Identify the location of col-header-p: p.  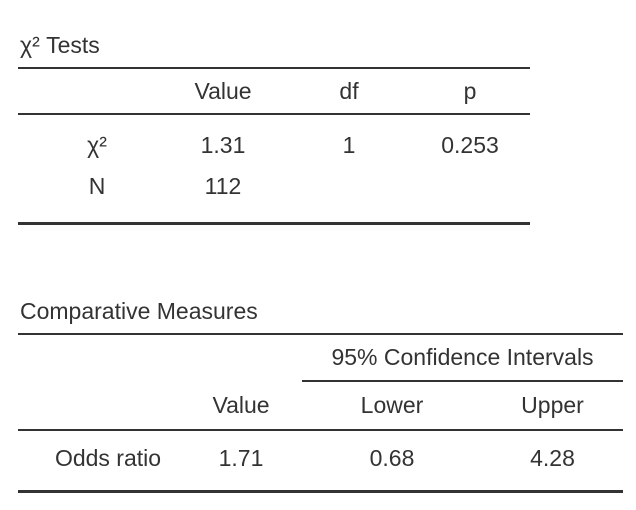
(470, 91).